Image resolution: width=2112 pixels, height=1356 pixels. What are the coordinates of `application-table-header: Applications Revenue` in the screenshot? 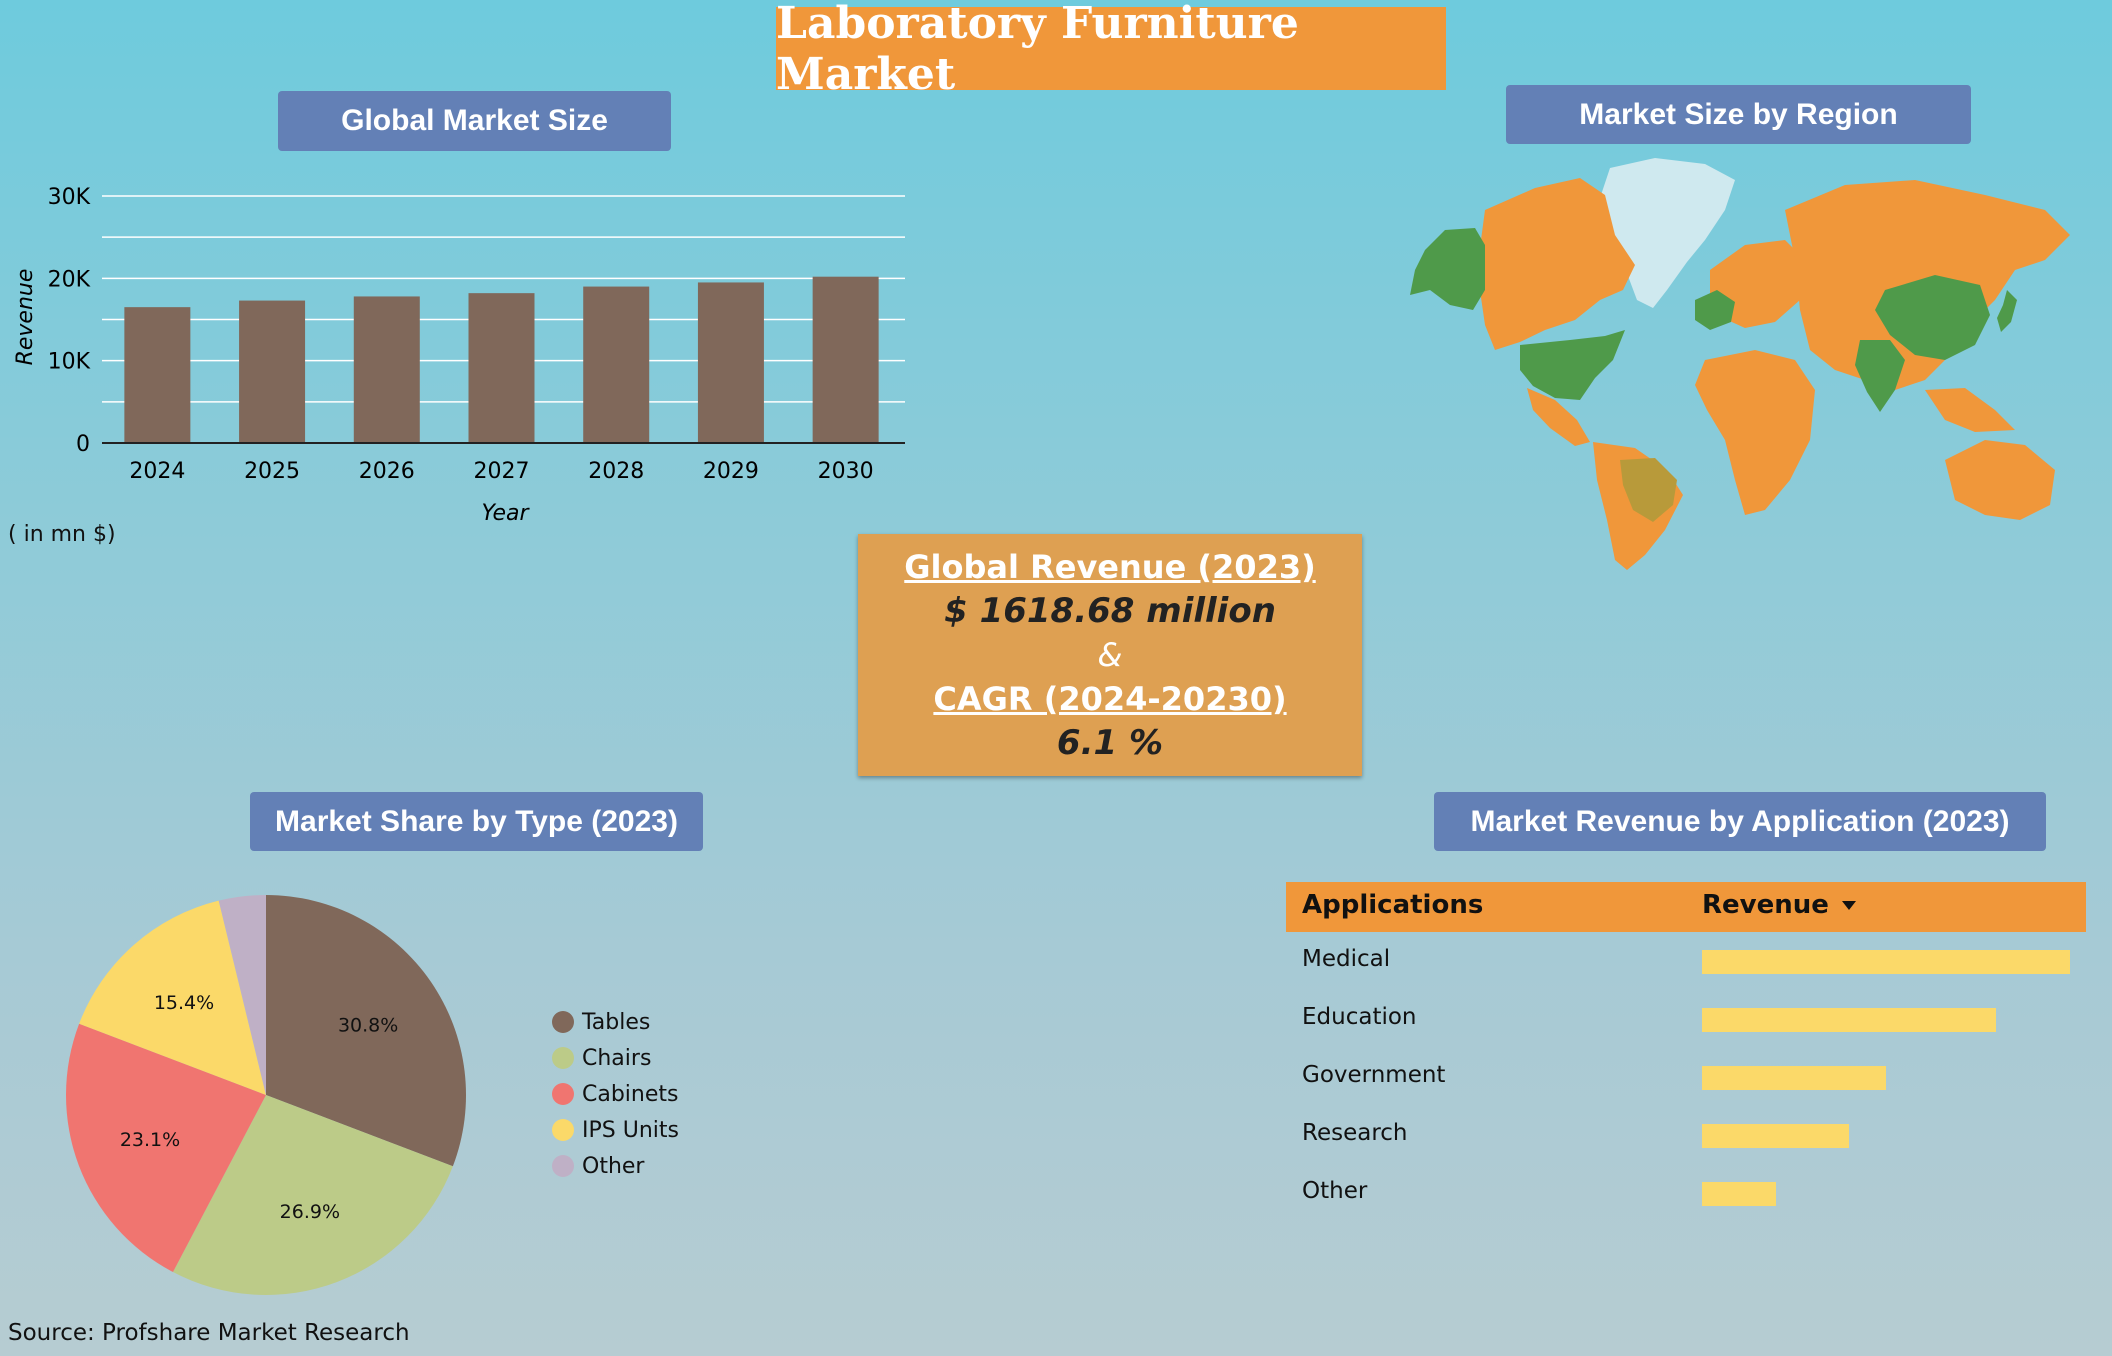 It's located at (1686, 907).